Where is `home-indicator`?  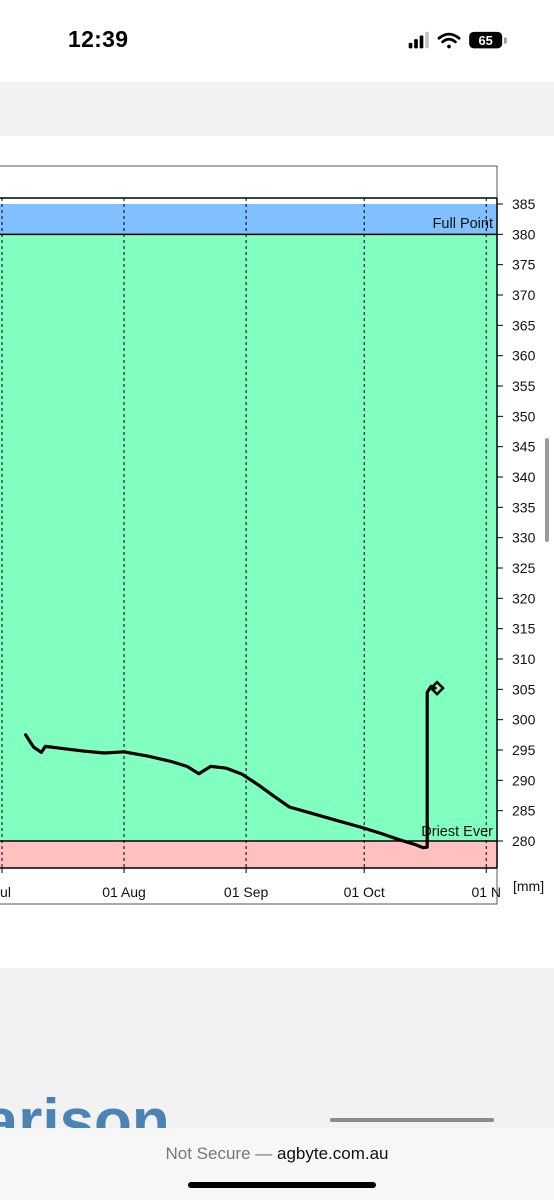
home-indicator is located at coordinates (282, 1185).